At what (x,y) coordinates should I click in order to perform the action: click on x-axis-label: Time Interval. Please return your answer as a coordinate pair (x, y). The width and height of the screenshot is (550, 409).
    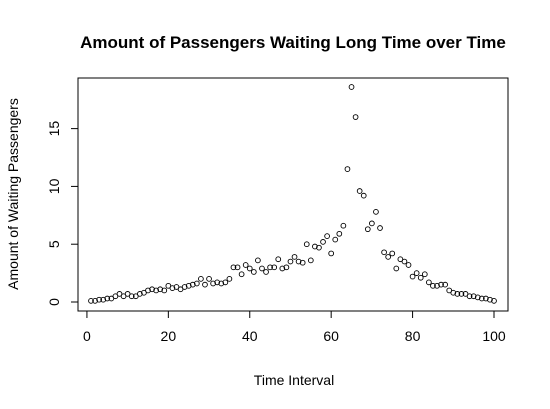
    Looking at the image, I should click on (294, 380).